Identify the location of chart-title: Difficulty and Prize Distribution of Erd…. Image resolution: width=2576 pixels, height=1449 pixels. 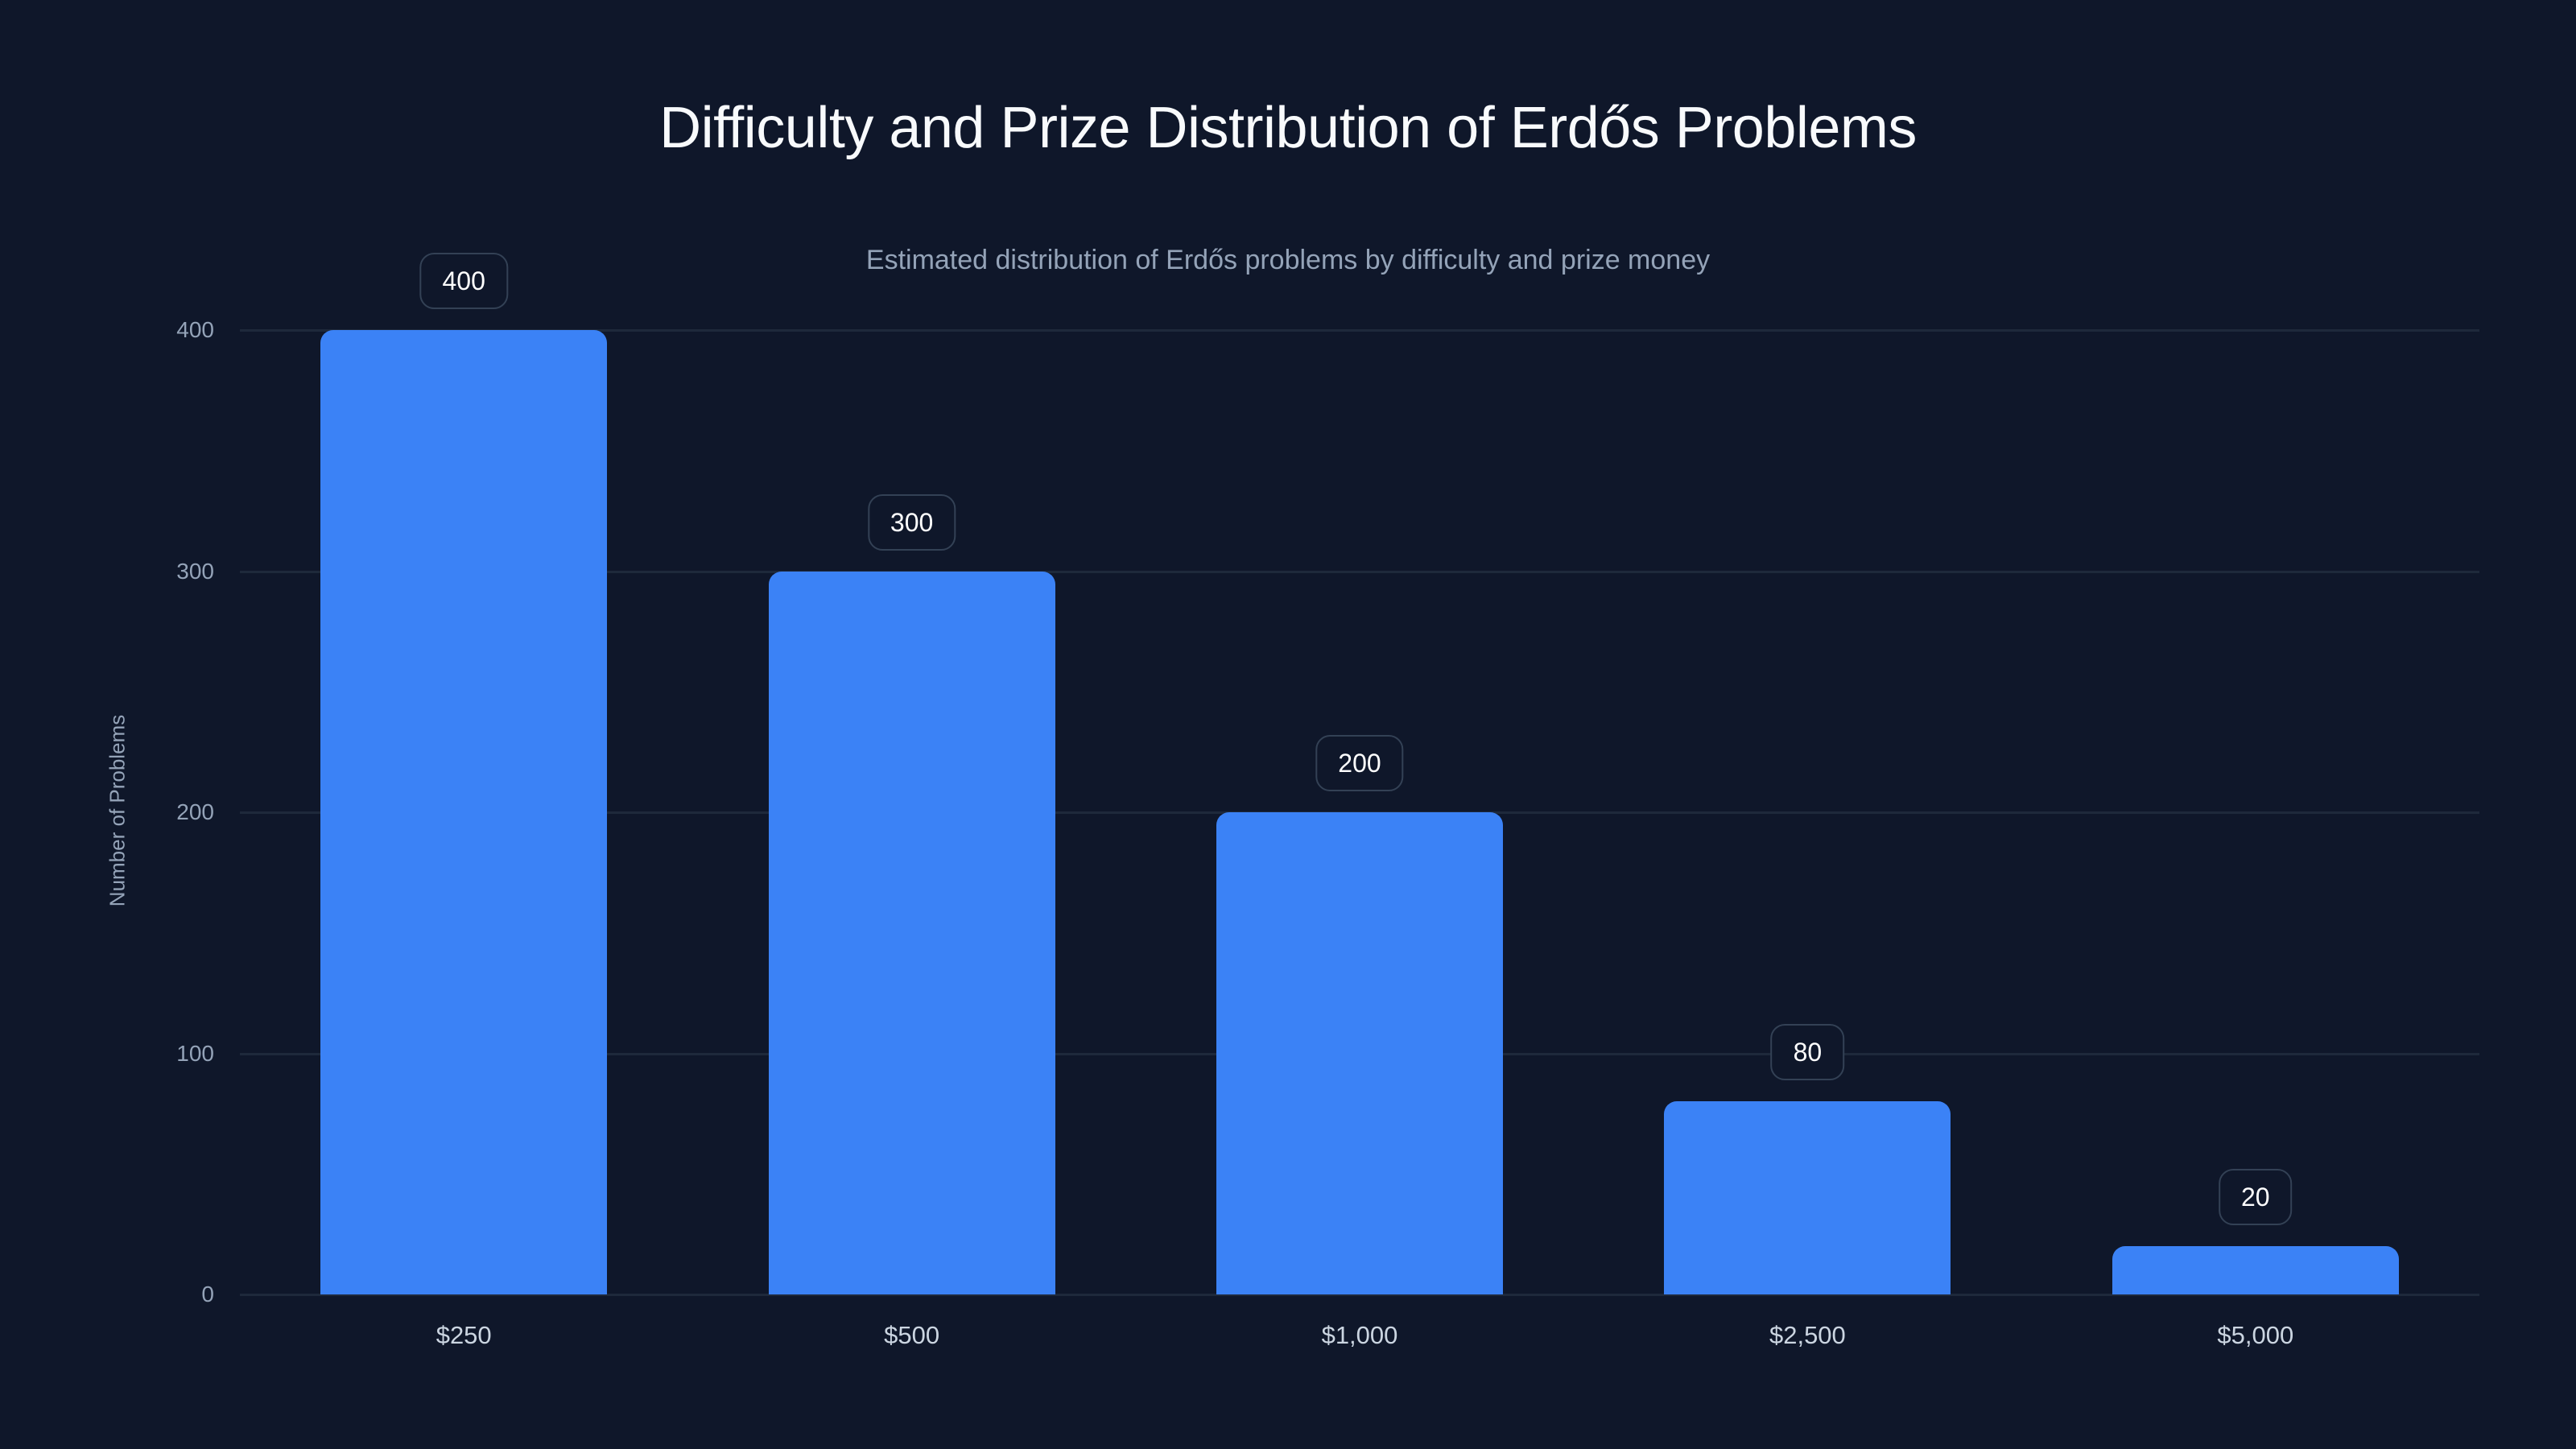
(1288, 128).